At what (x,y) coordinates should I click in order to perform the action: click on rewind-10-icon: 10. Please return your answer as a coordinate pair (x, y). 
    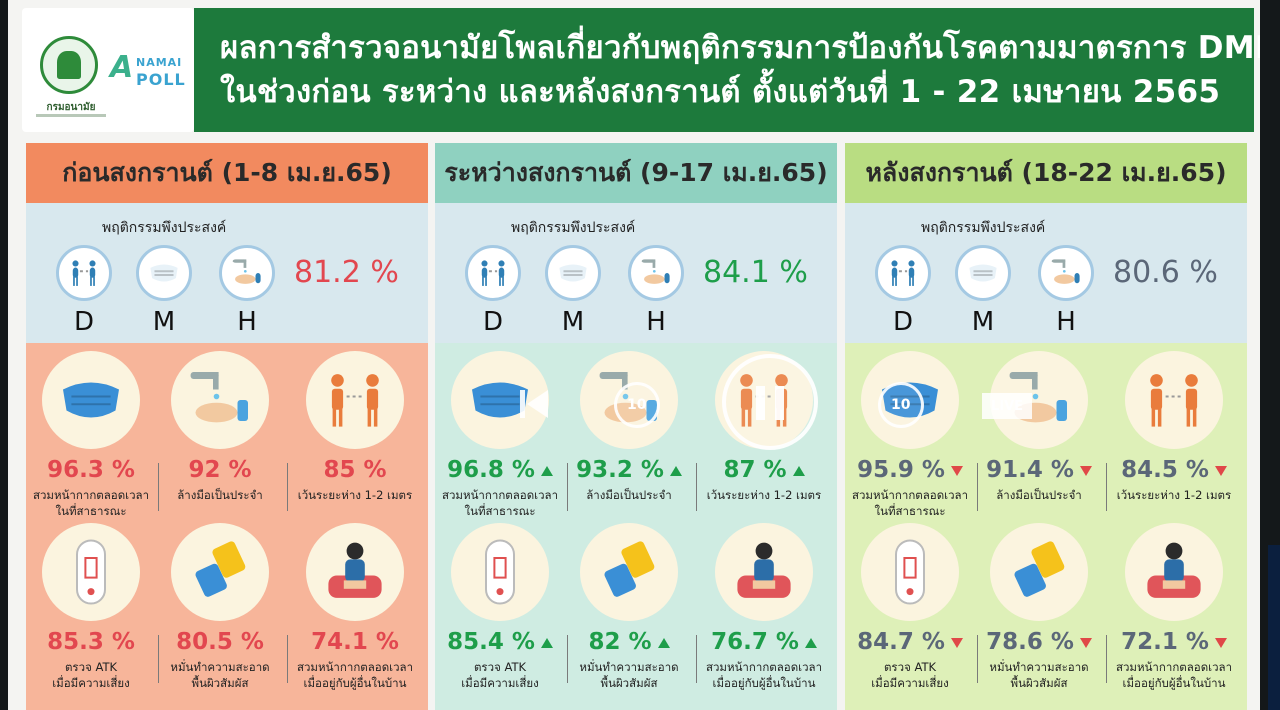
    Looking at the image, I should click on (637, 405).